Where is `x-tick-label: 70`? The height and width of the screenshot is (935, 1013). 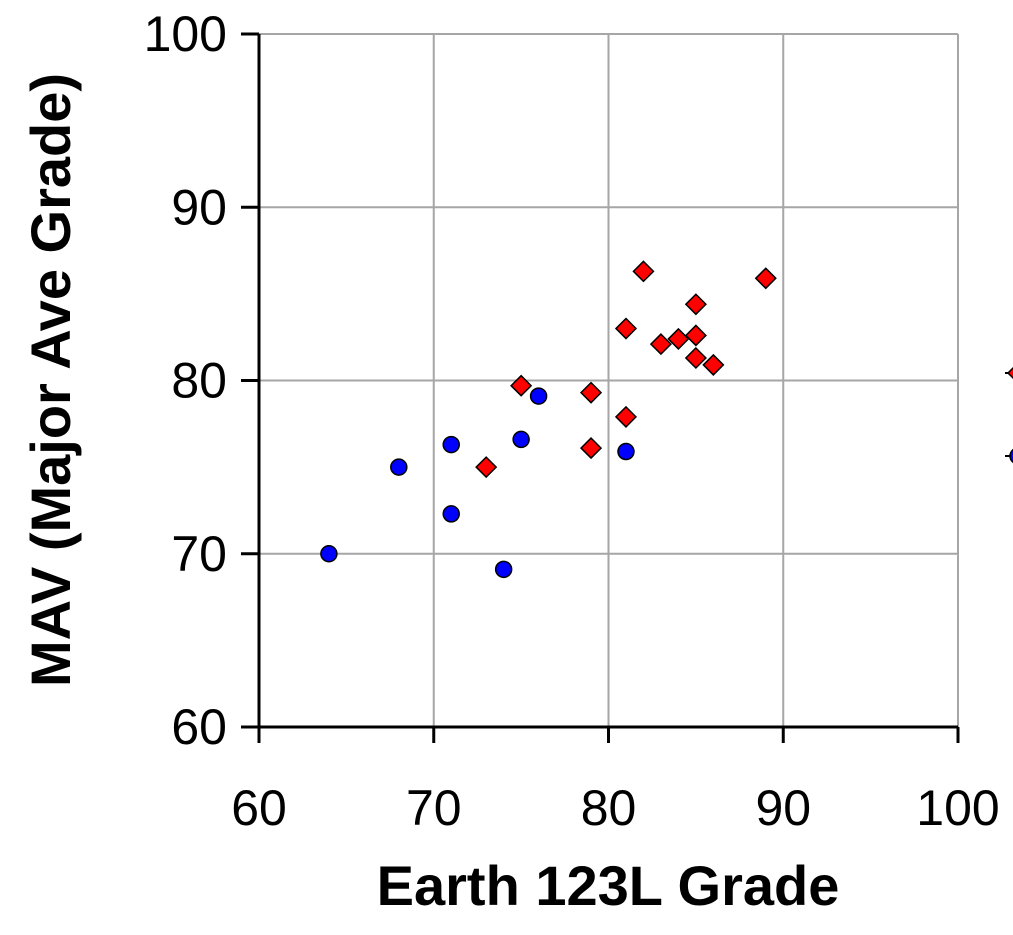
x-tick-label: 70 is located at coordinates (434, 808).